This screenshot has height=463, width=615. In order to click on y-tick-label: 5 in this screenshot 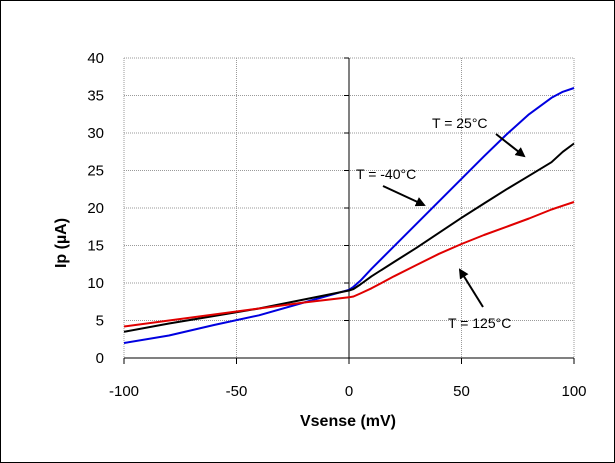, I will do `click(100, 321)`.